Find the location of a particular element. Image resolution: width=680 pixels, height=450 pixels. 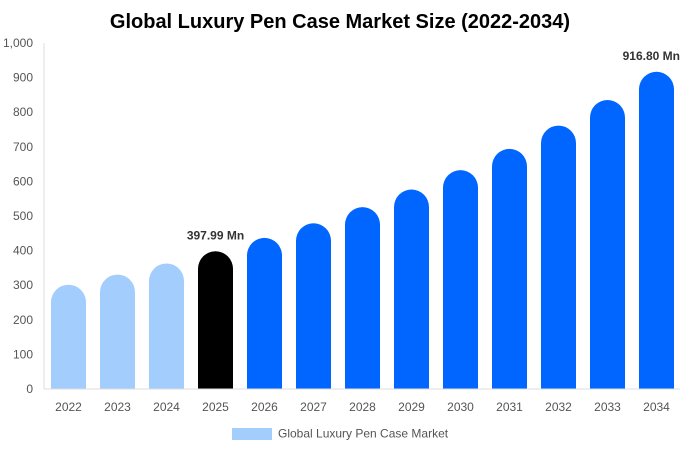

legend: Global Luxury Pen Case Market is located at coordinates (340, 434).